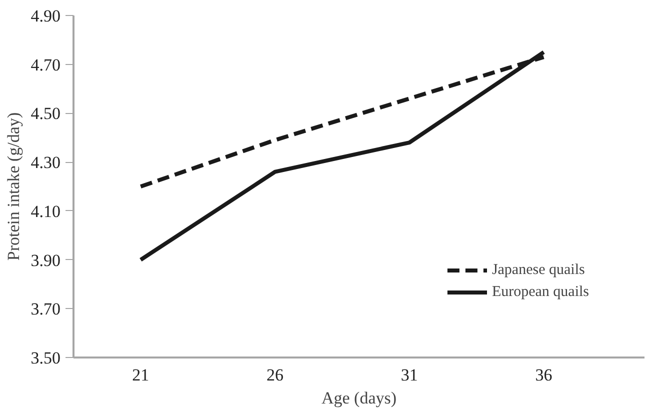 Image resolution: width=649 pixels, height=410 pixels. What do you see at coordinates (45, 114) in the screenshot?
I see `y-tick-label: 4.50` at bounding box center [45, 114].